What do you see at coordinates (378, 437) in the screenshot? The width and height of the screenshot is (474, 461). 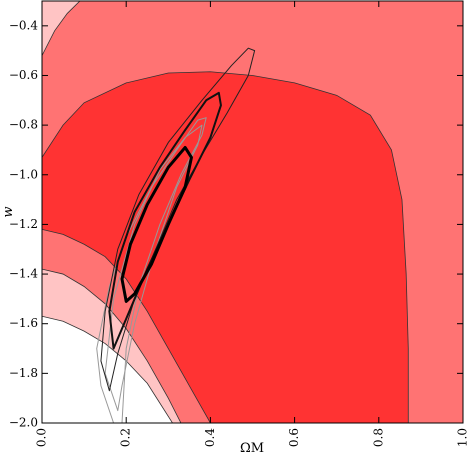 I see `x-tick-label: 0.8` at bounding box center [378, 437].